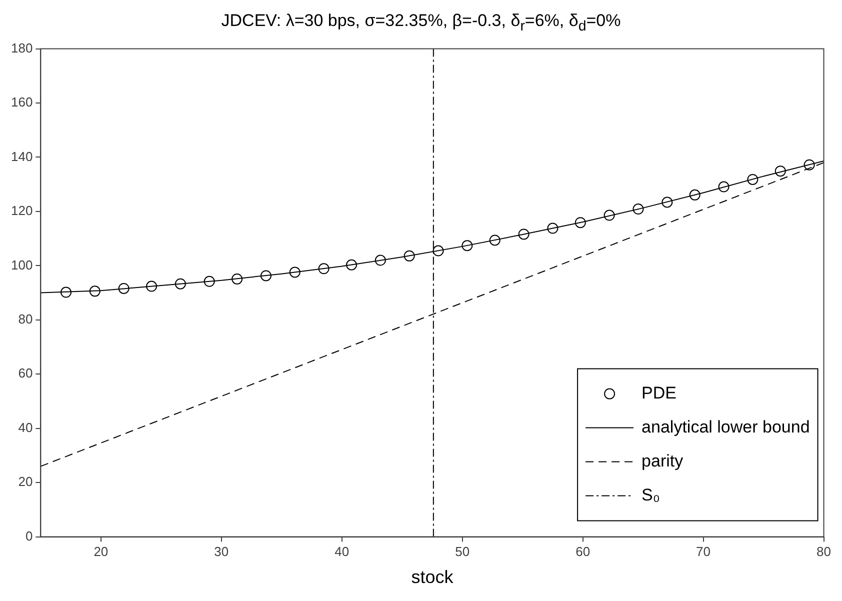 Image resolution: width=842 pixels, height=601 pixels. Describe the element at coordinates (25, 482) in the screenshot. I see `y-tick-label: 20` at that location.